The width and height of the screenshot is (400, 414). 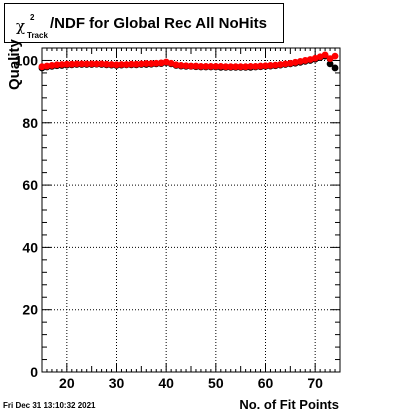 I want to click on x-tick-label: 30, so click(x=117, y=383).